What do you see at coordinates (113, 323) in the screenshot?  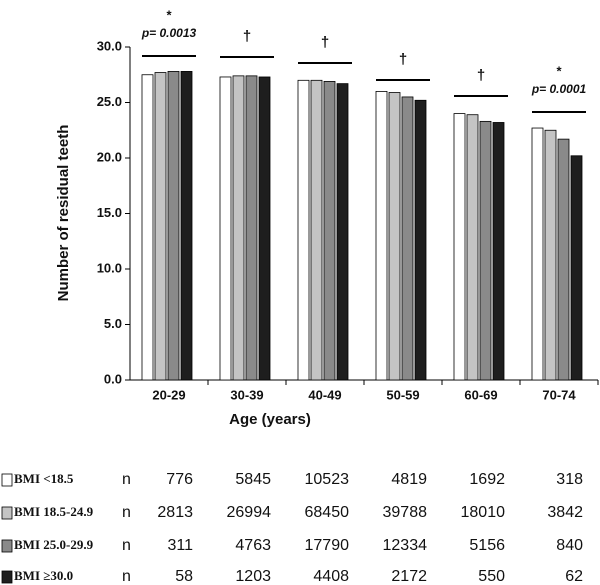 I see `y-tick-label: 5.0` at bounding box center [113, 323].